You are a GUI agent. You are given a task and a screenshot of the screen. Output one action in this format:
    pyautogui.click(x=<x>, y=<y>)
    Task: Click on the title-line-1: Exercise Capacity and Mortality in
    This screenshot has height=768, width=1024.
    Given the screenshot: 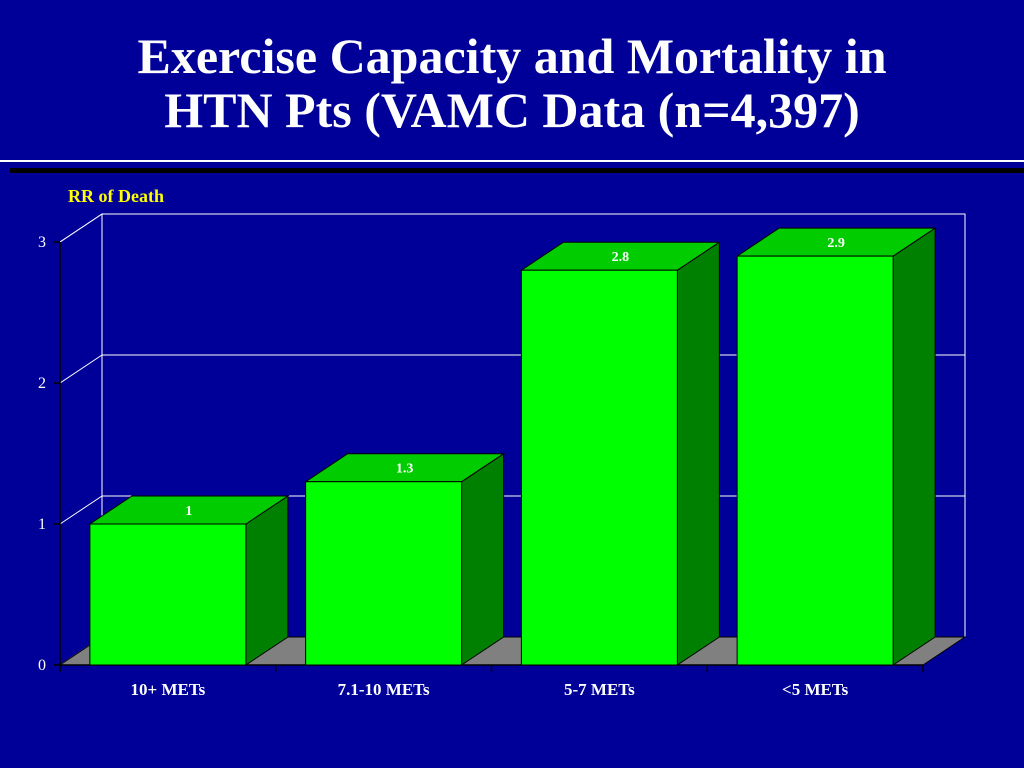 What is the action you would take?
    pyautogui.click(x=512, y=56)
    